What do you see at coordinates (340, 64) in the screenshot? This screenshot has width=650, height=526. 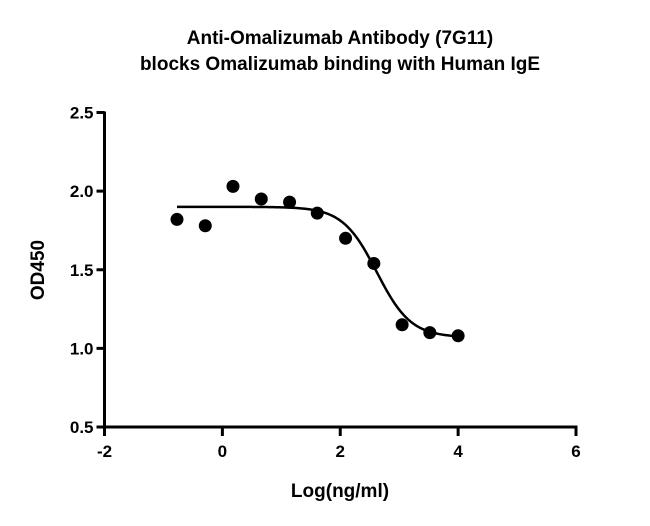 I see `chart-title-line-2: blocks Omalizumab binding with Human IgE` at bounding box center [340, 64].